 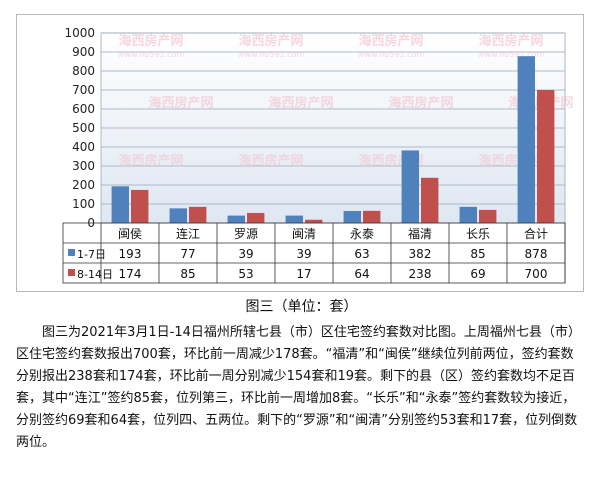 What do you see at coordinates (83, 90) in the screenshot?
I see `y-tick-label: 700` at bounding box center [83, 90].